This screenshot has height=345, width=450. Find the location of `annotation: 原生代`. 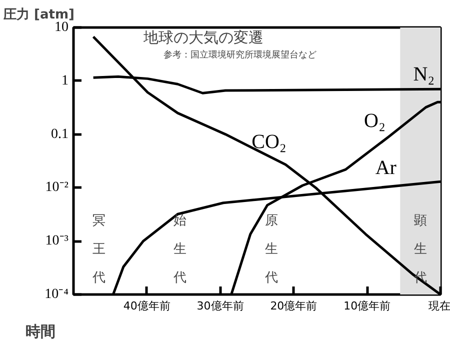

annotation: 原生代 is located at coordinates (271, 250).